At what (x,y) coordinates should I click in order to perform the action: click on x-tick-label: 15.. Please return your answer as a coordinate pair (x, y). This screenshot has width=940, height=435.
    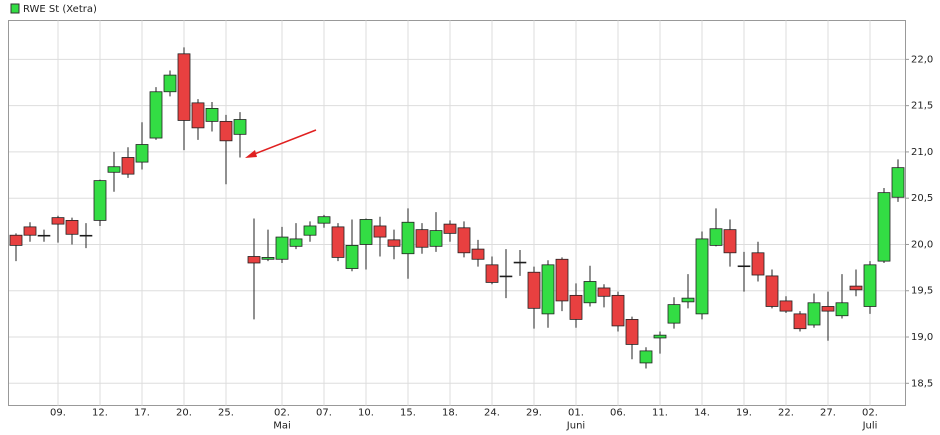
    Looking at the image, I should click on (408, 413).